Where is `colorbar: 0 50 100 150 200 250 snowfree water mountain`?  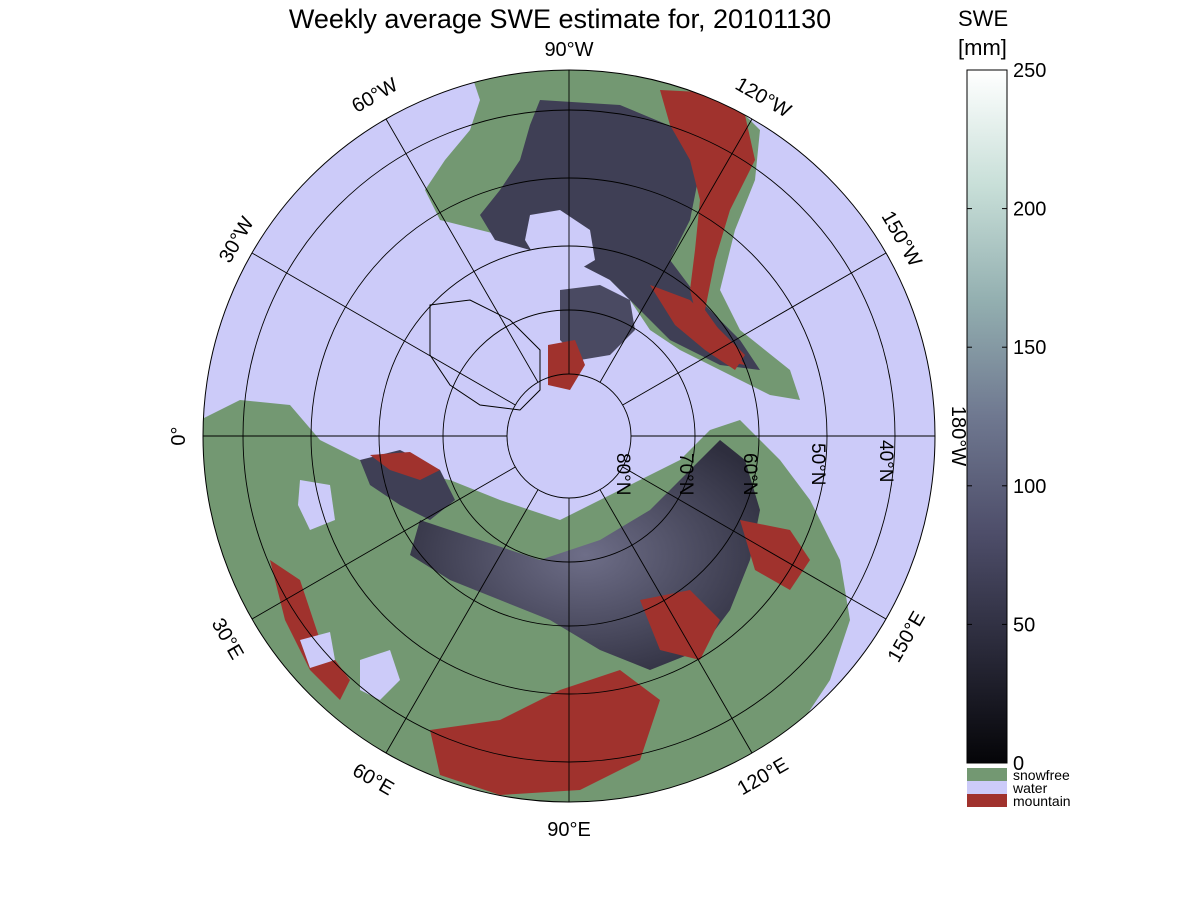
colorbar: 0 50 100 150 200 250 snowfree water mountain is located at coordinates (1018, 434).